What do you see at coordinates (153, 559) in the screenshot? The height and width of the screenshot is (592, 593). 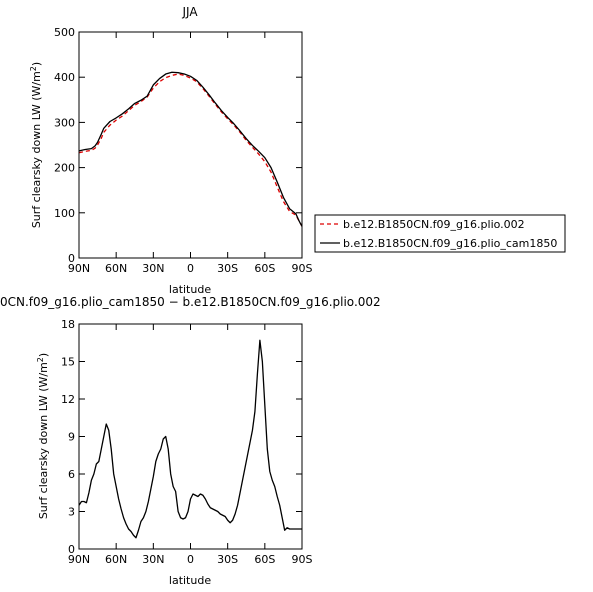 I see `bottom-x-tick-label: 30N` at bounding box center [153, 559].